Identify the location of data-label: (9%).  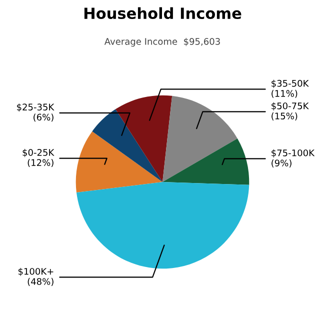
(282, 163).